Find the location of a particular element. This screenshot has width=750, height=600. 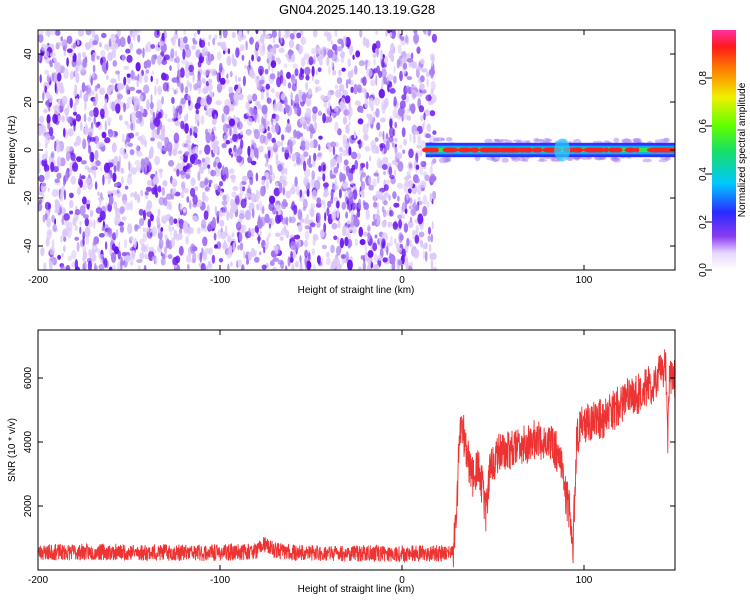

snr-x-tick-label: -200 is located at coordinates (38, 580).